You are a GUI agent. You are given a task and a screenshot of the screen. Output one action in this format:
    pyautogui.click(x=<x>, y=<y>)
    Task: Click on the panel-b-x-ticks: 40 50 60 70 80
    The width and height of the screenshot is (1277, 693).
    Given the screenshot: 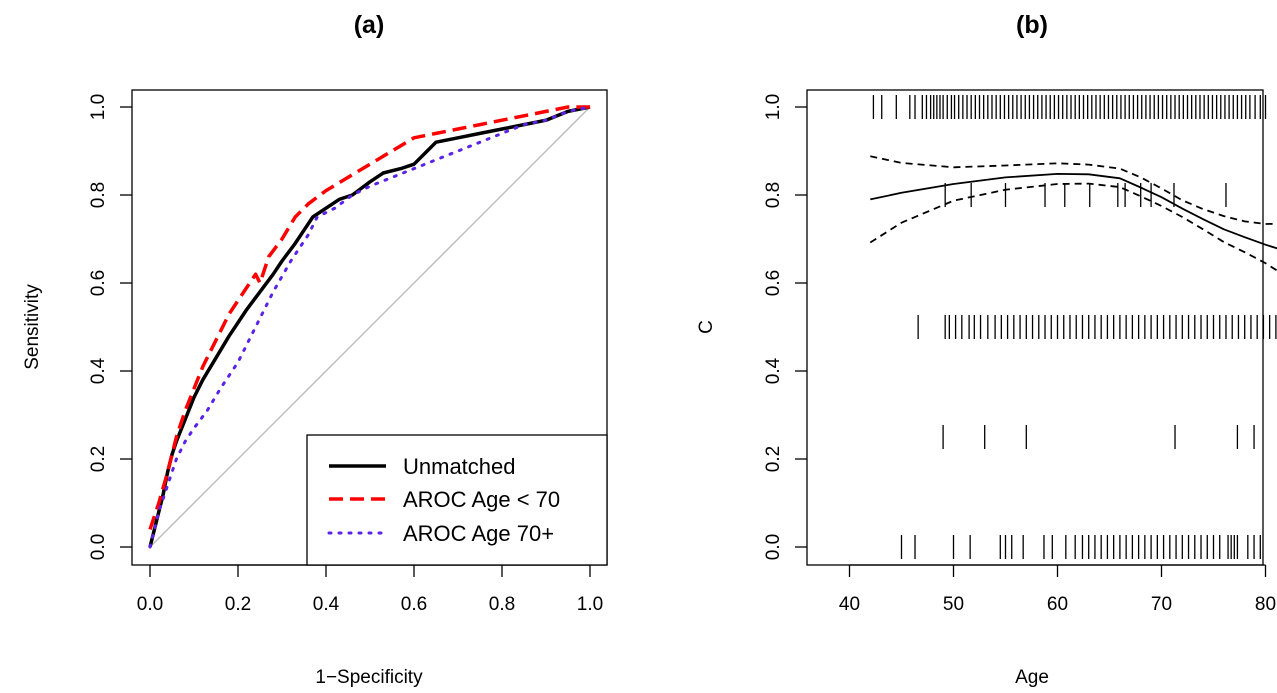 What is the action you would take?
    pyautogui.click(x=1057, y=590)
    